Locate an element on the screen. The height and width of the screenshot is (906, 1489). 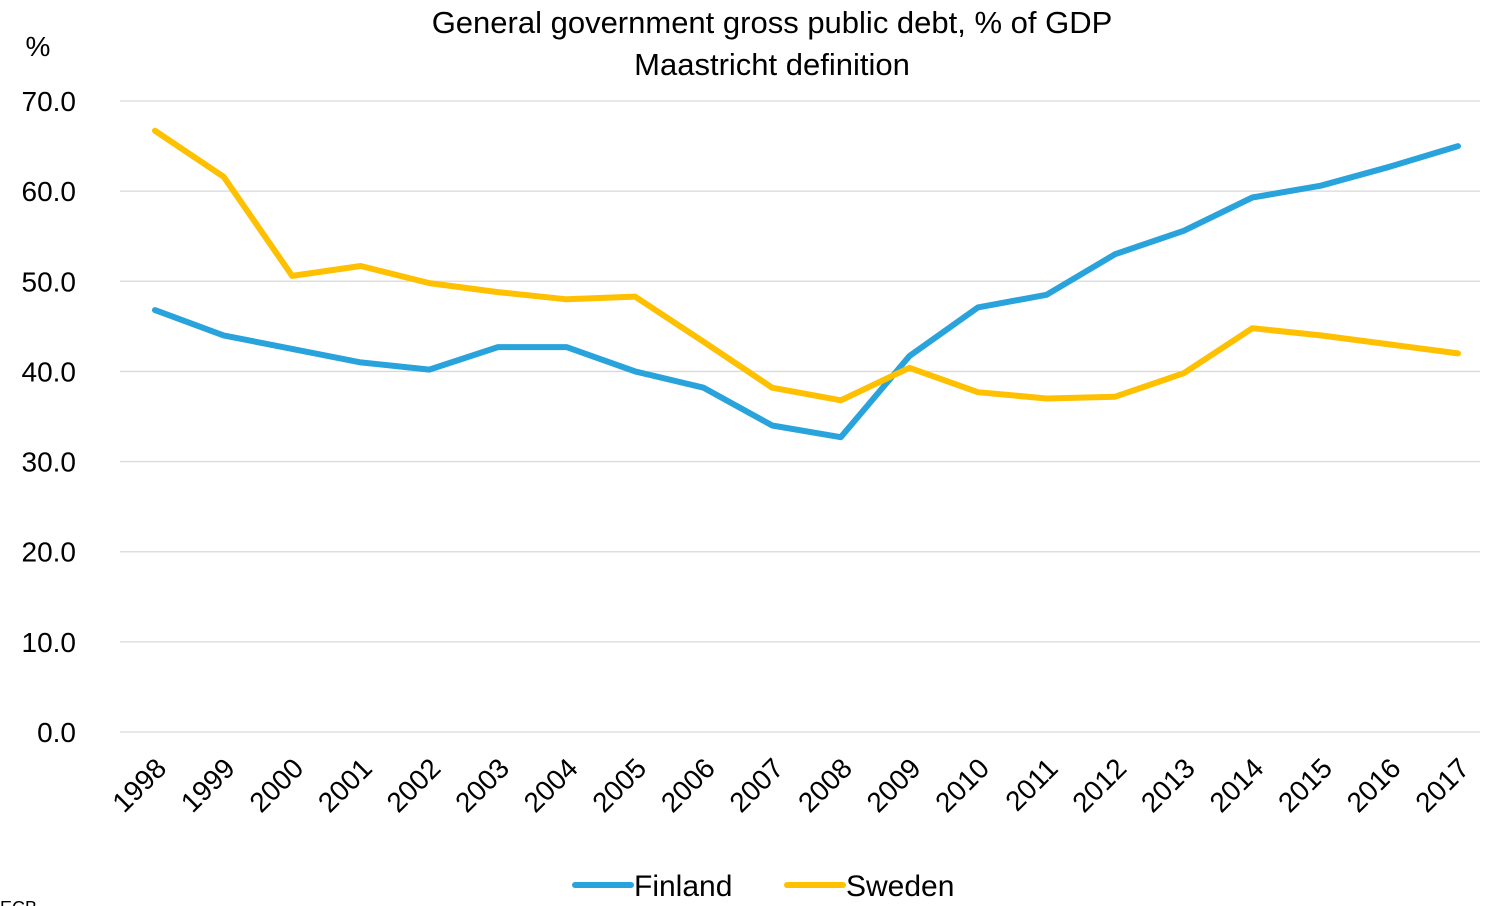
x-tick-label: 2003 is located at coordinates (482, 785).